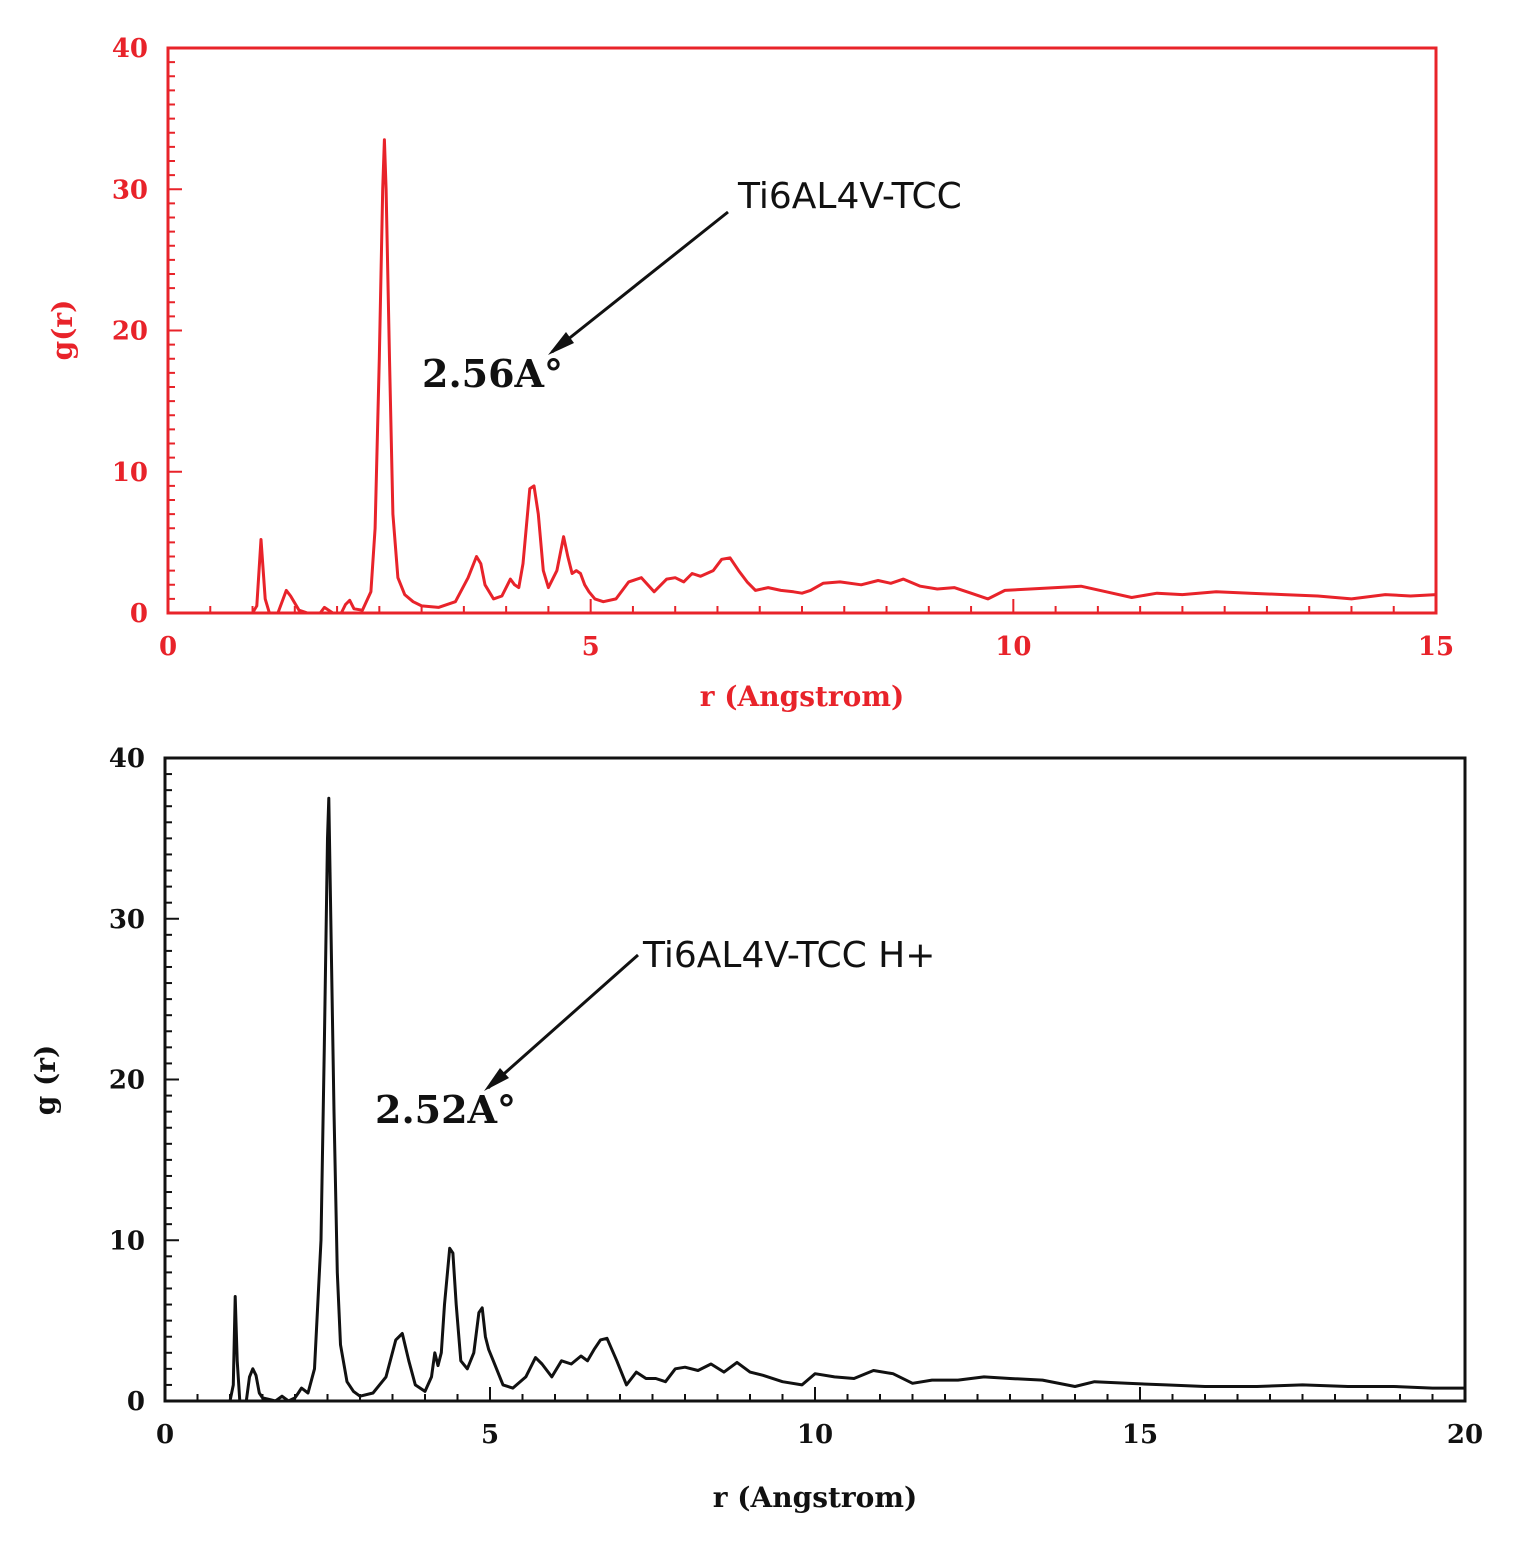 This screenshot has height=1552, width=1523. What do you see at coordinates (815, 1497) in the screenshot?
I see `bottom-x-axis-title: r (Angstrom)` at bounding box center [815, 1497].